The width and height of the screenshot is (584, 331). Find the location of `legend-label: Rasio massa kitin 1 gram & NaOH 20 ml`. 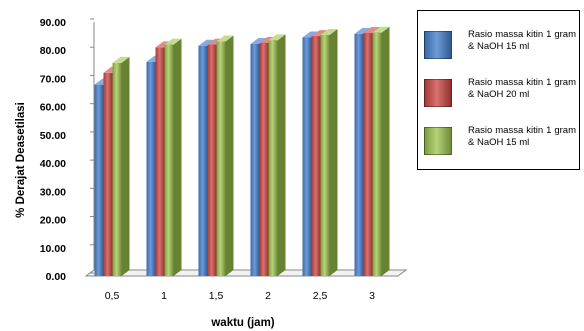

legend-label: Rasio massa kitin 1 gram & NaOH 20 ml is located at coordinates (522, 88).